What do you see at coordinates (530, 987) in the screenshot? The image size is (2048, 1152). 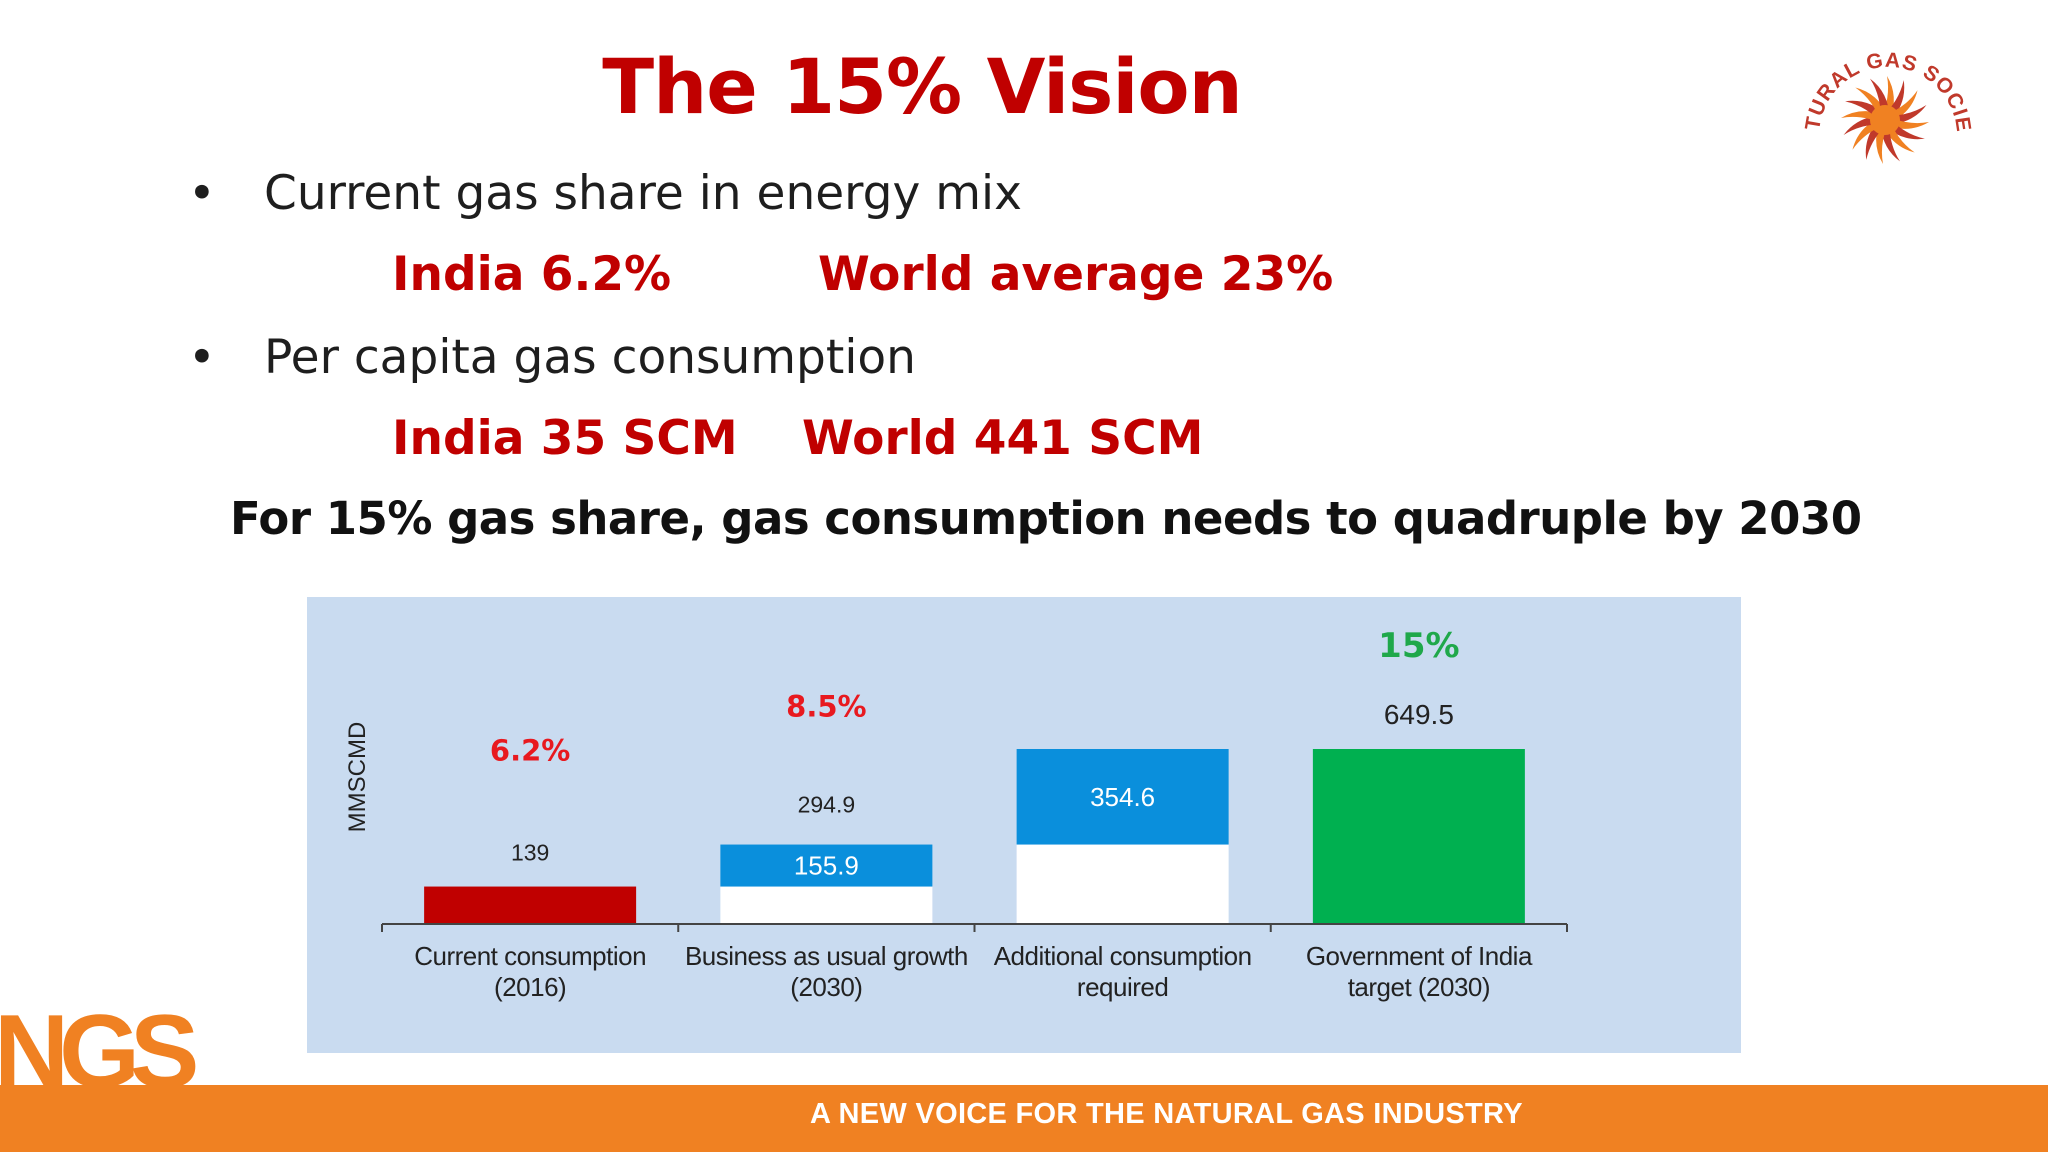 I see `category-label: (2016)` at bounding box center [530, 987].